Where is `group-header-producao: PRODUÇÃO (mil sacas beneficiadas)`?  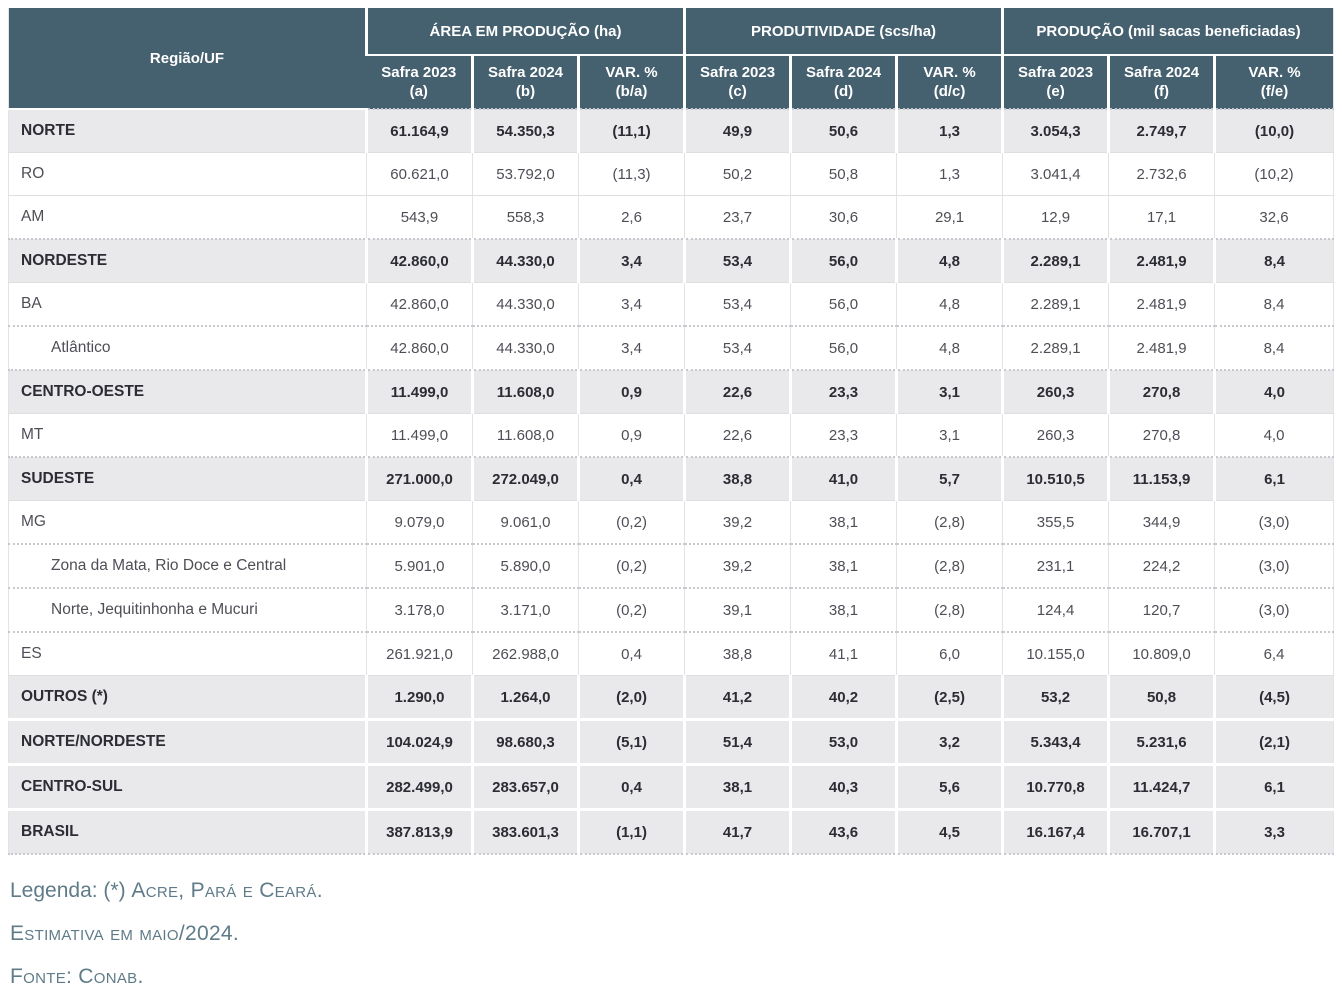
group-header-producao: PRODUÇÃO (mil sacas beneficiadas) is located at coordinates (1167, 32).